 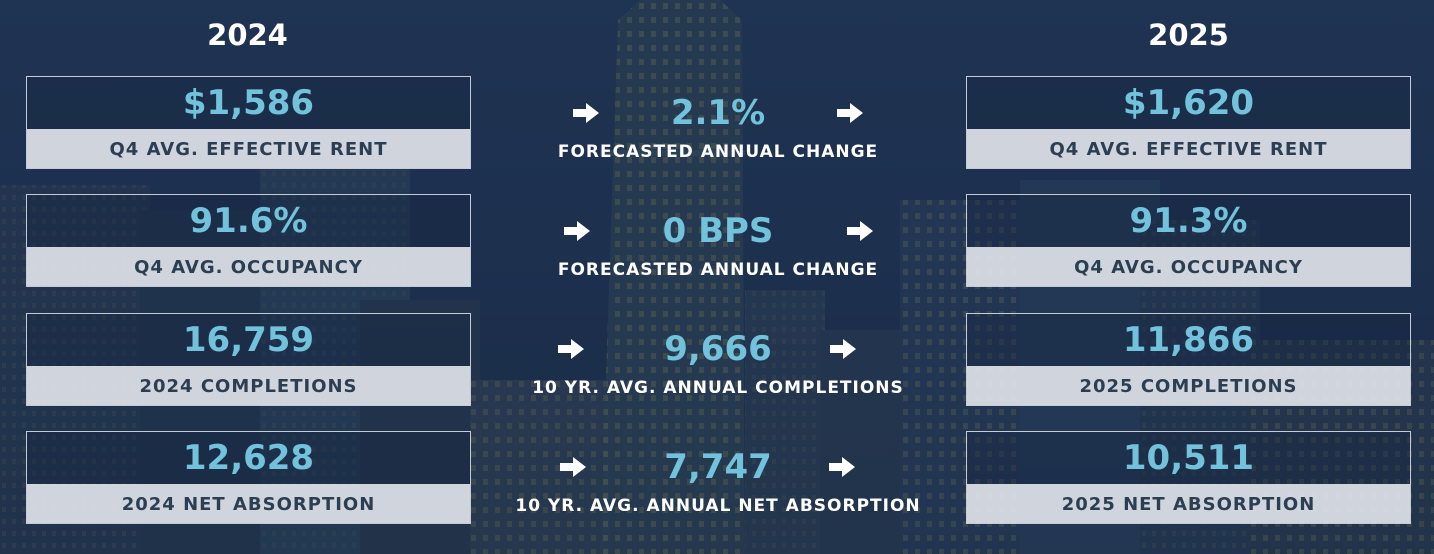 I want to click on stat-value: 16,759, so click(x=248, y=340).